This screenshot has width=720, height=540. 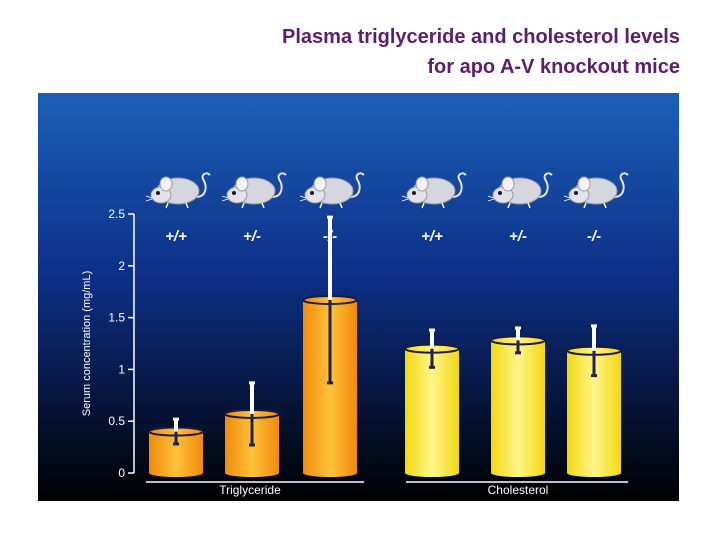 I want to click on y-tick-label: 2.5, so click(x=116, y=214).